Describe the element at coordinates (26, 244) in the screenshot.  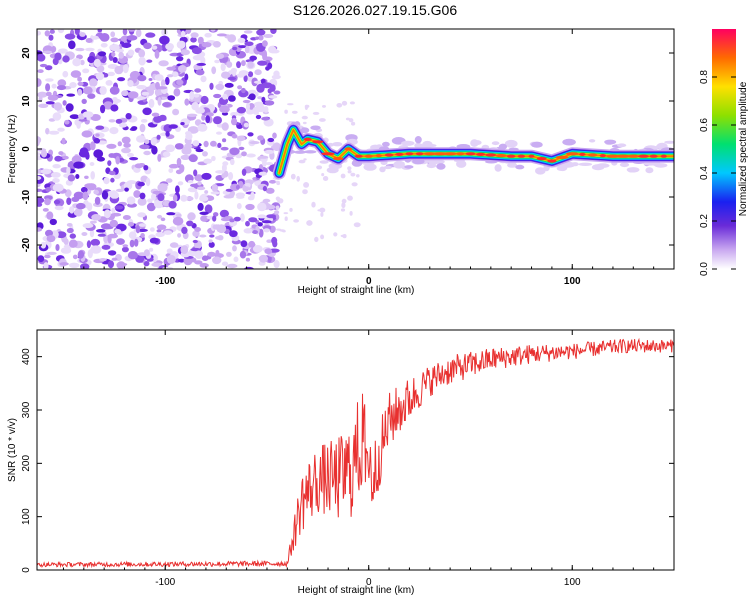
I see `top-y-tick-label: -20` at that location.